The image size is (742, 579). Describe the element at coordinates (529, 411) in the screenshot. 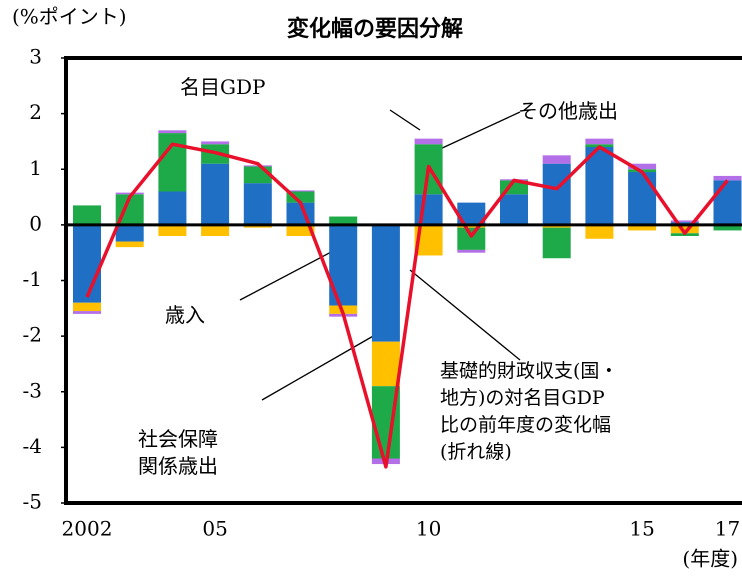

I see `annotation: 基礎的財政収支(国・ 地方)の対名目GDP 比の前年度の変化幅 (折れ線)` at that location.